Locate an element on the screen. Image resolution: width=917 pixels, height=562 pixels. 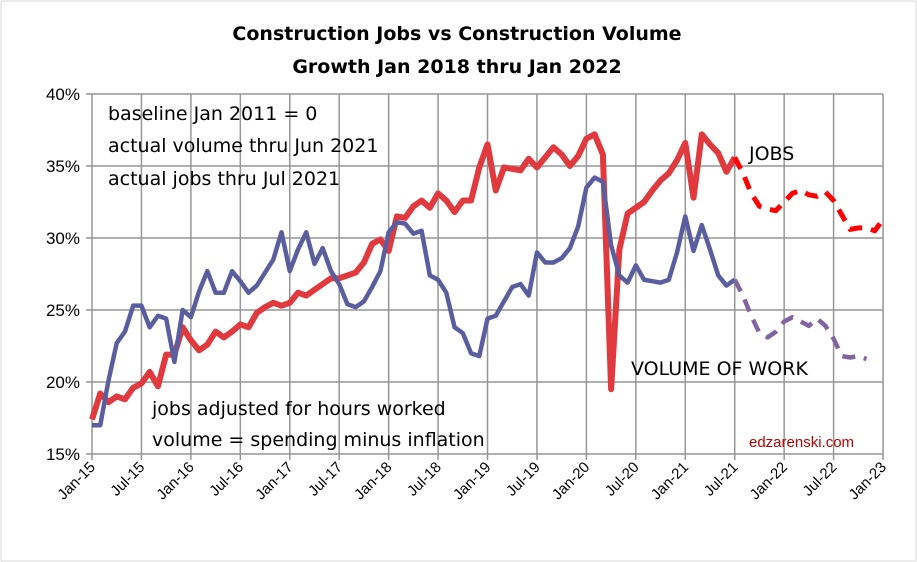
y-tick-label: 35% is located at coordinates (63, 166).